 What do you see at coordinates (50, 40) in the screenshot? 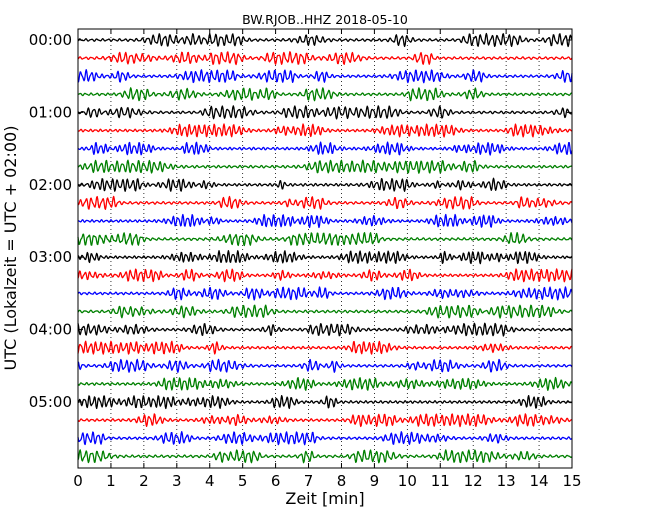
I see `y-tick-label: 00:00` at bounding box center [50, 40].